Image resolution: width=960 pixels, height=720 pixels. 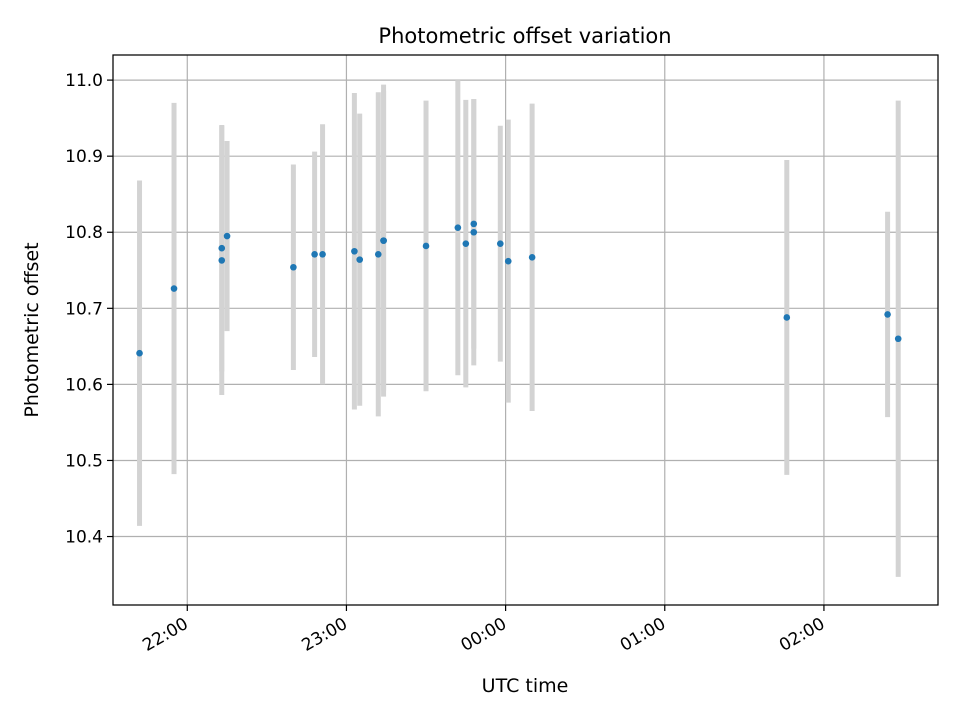 I want to click on chart-title: Photometric offset variation, so click(x=524, y=36).